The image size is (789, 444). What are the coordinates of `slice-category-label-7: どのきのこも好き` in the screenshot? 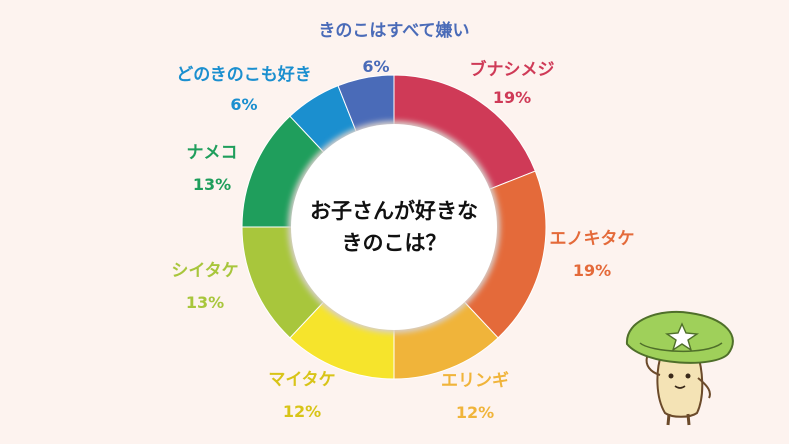 It's located at (244, 74).